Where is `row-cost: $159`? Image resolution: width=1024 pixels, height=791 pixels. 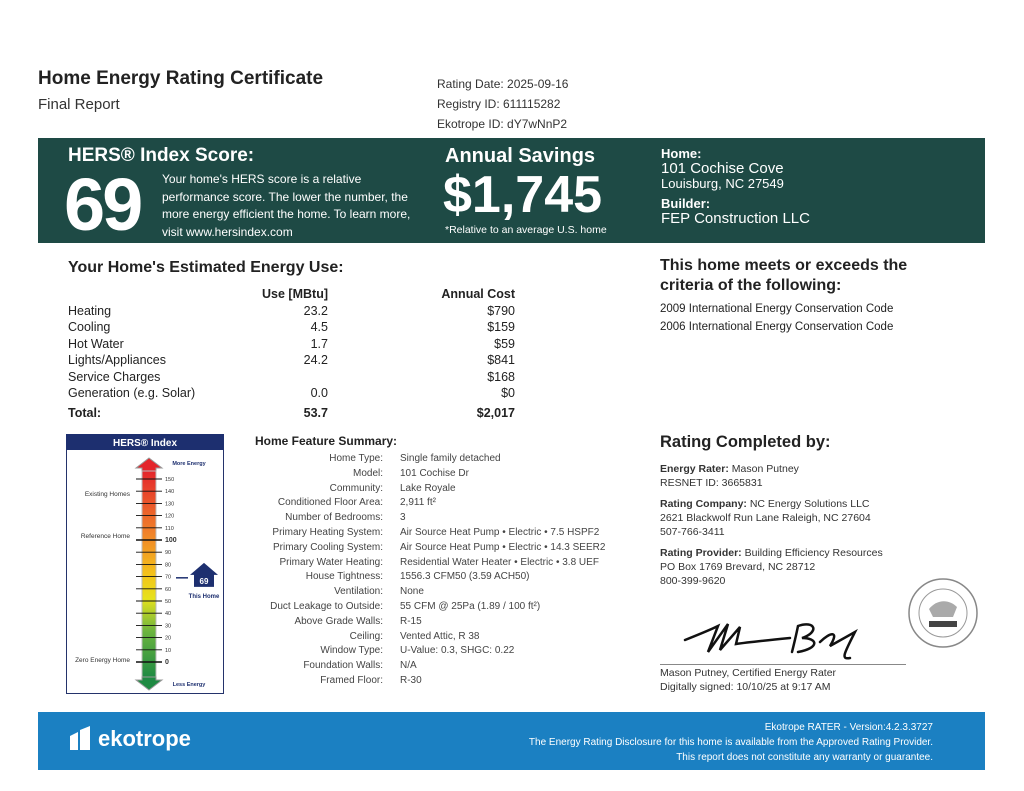 row-cost: $159 is located at coordinates (501, 327).